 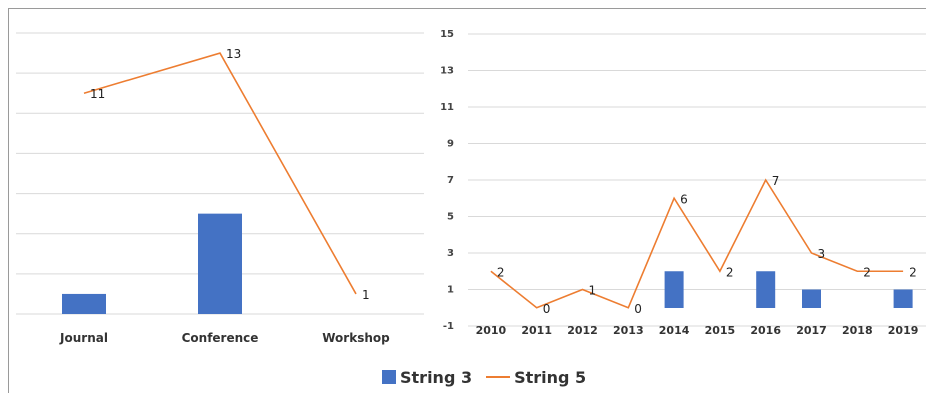 What do you see at coordinates (776, 181) in the screenshot?
I see `data-label: 7` at bounding box center [776, 181].